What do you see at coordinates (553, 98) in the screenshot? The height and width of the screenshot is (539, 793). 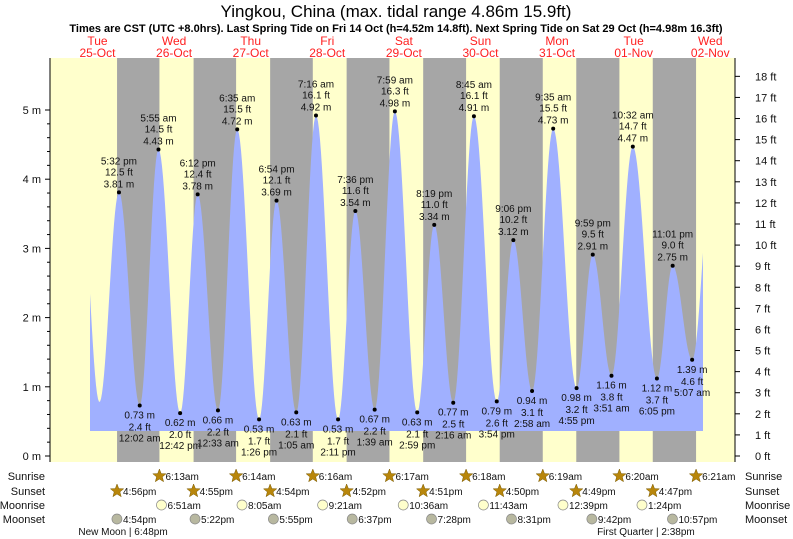 I see `tide-time: 9:35 am` at bounding box center [553, 98].